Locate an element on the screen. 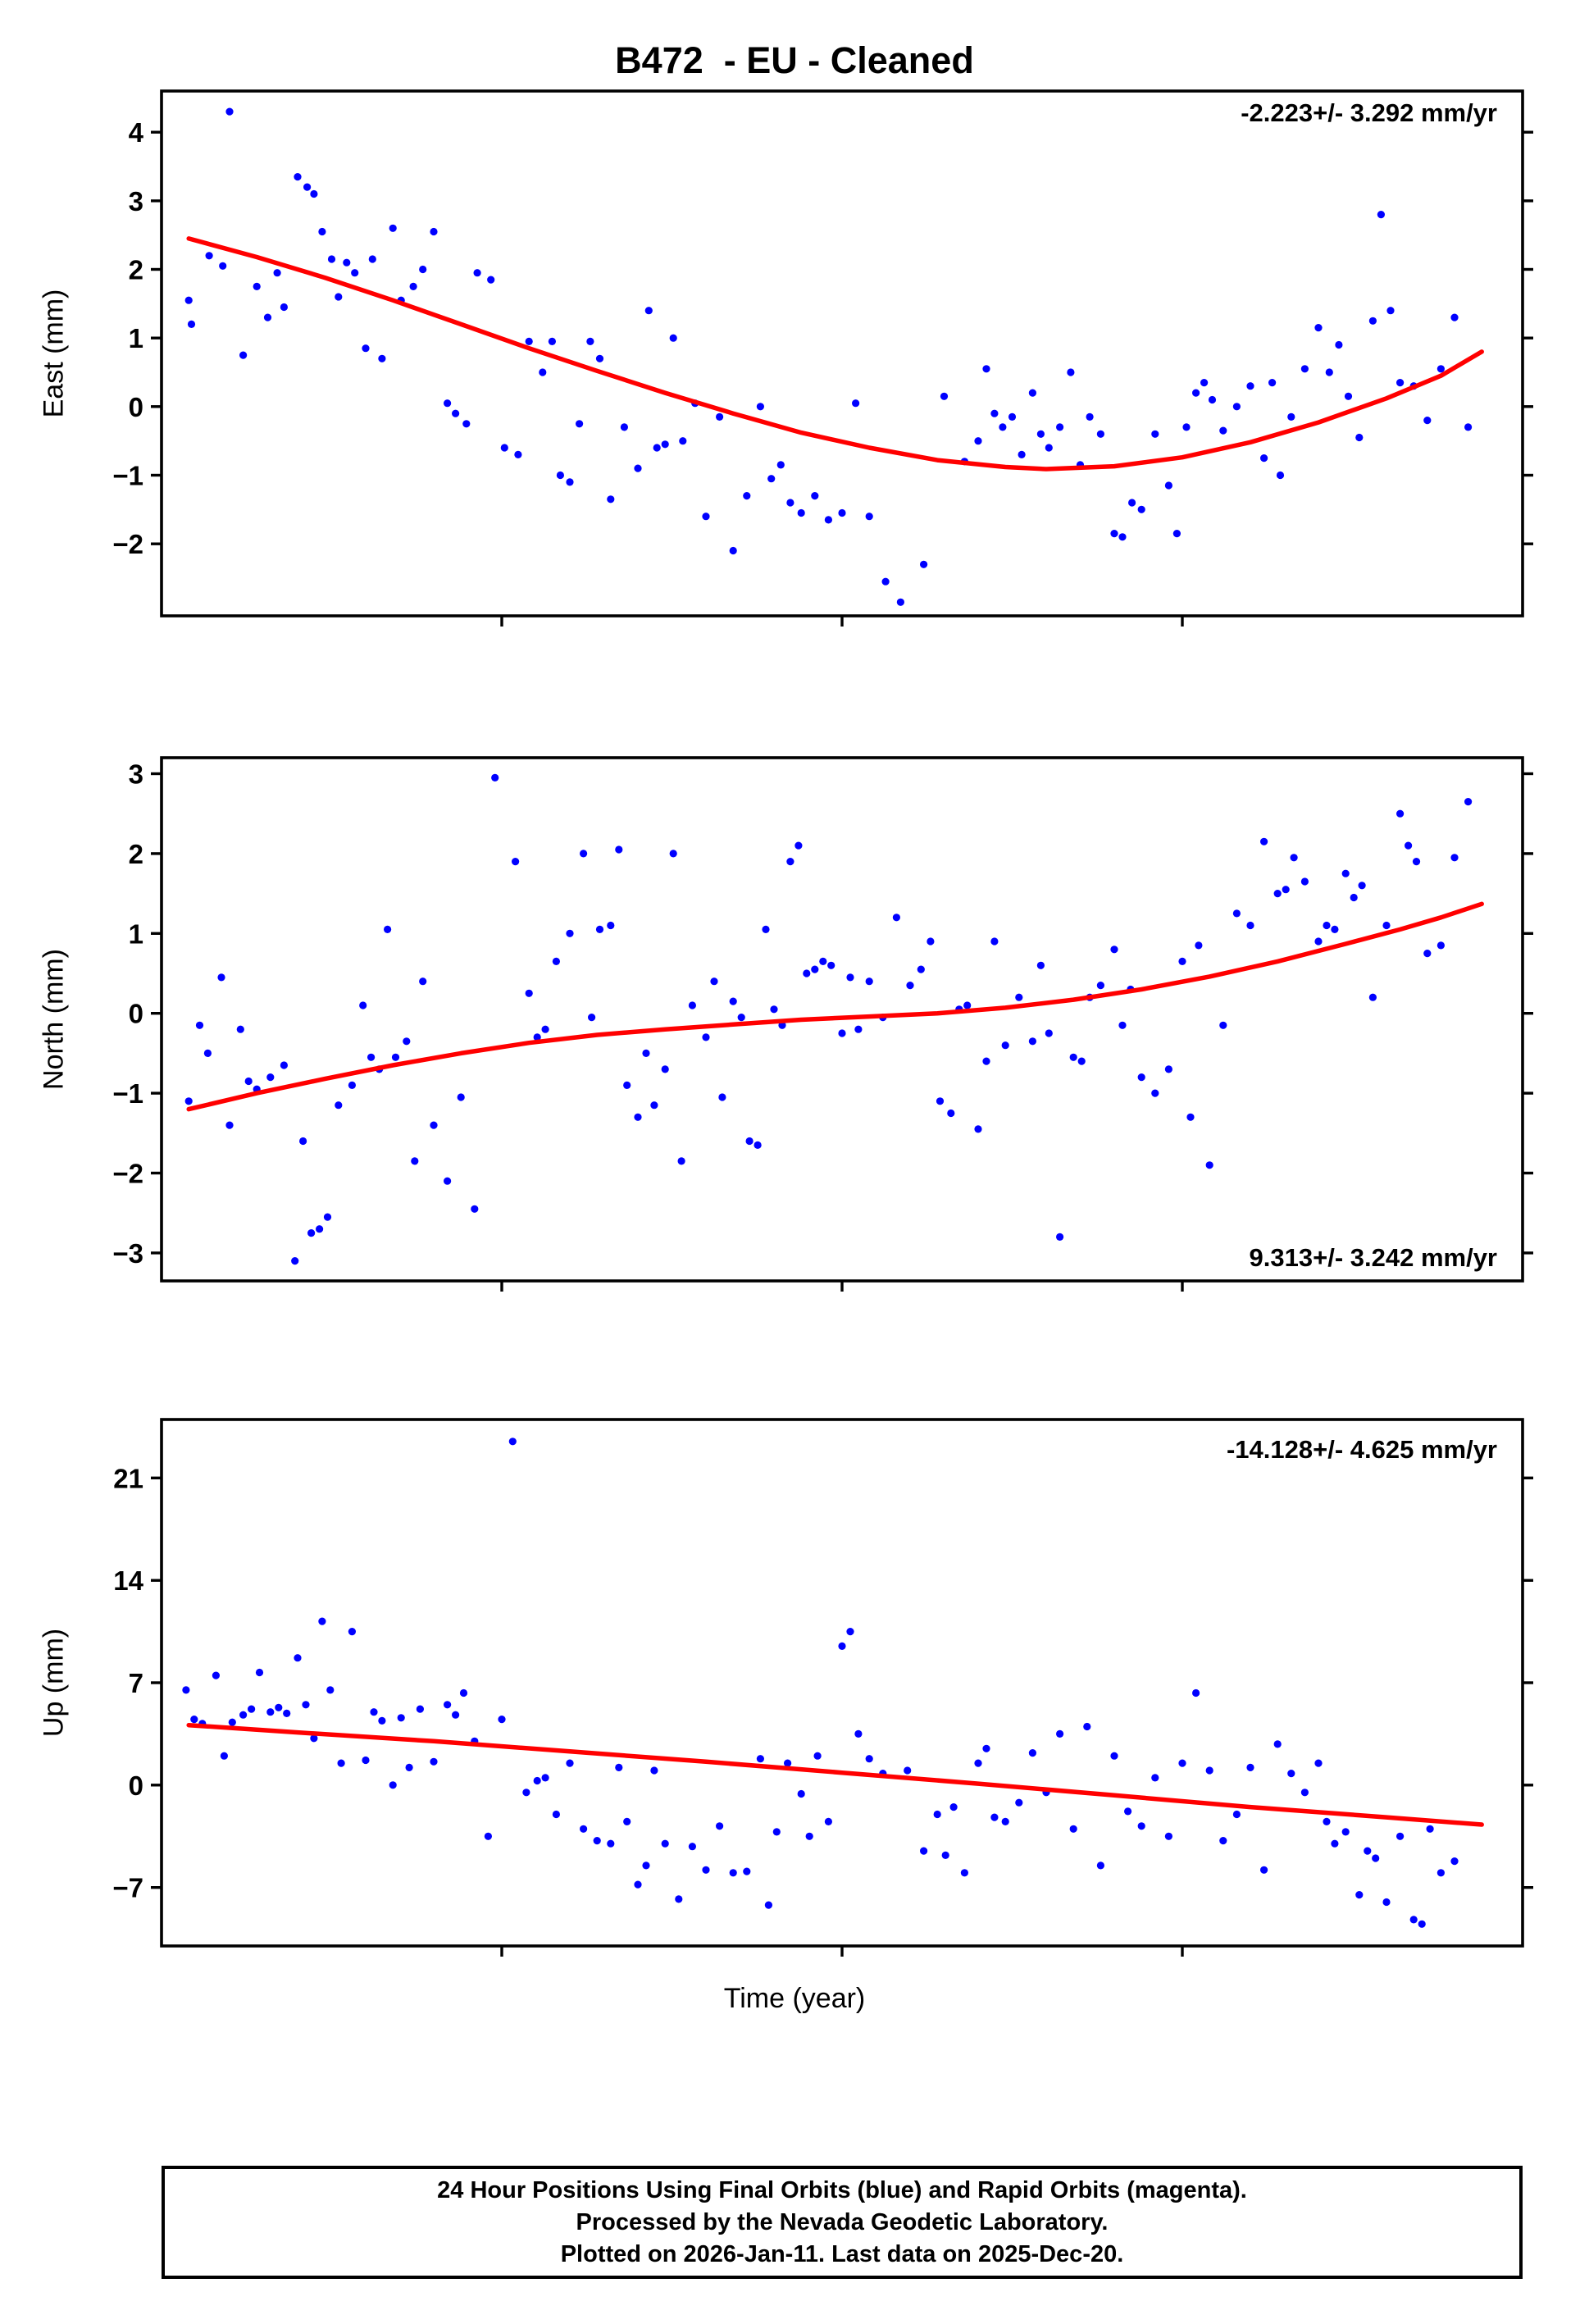 This screenshot has width=1589, height=2324. east-ytick-label: −2 is located at coordinates (127, 544).